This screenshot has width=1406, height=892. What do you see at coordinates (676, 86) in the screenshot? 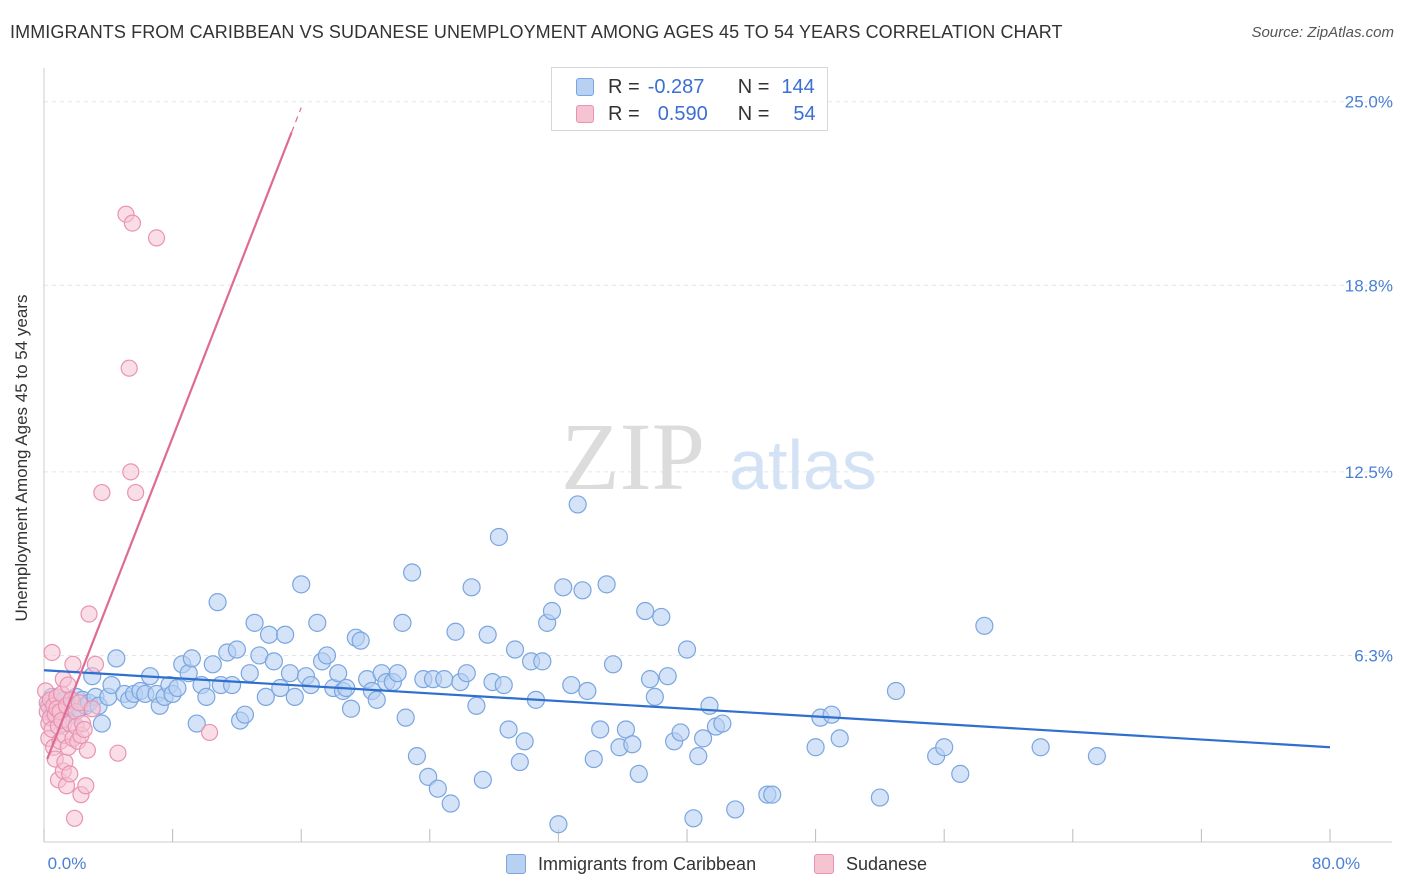
I see `legend-r-value: -0.287` at bounding box center [676, 86].